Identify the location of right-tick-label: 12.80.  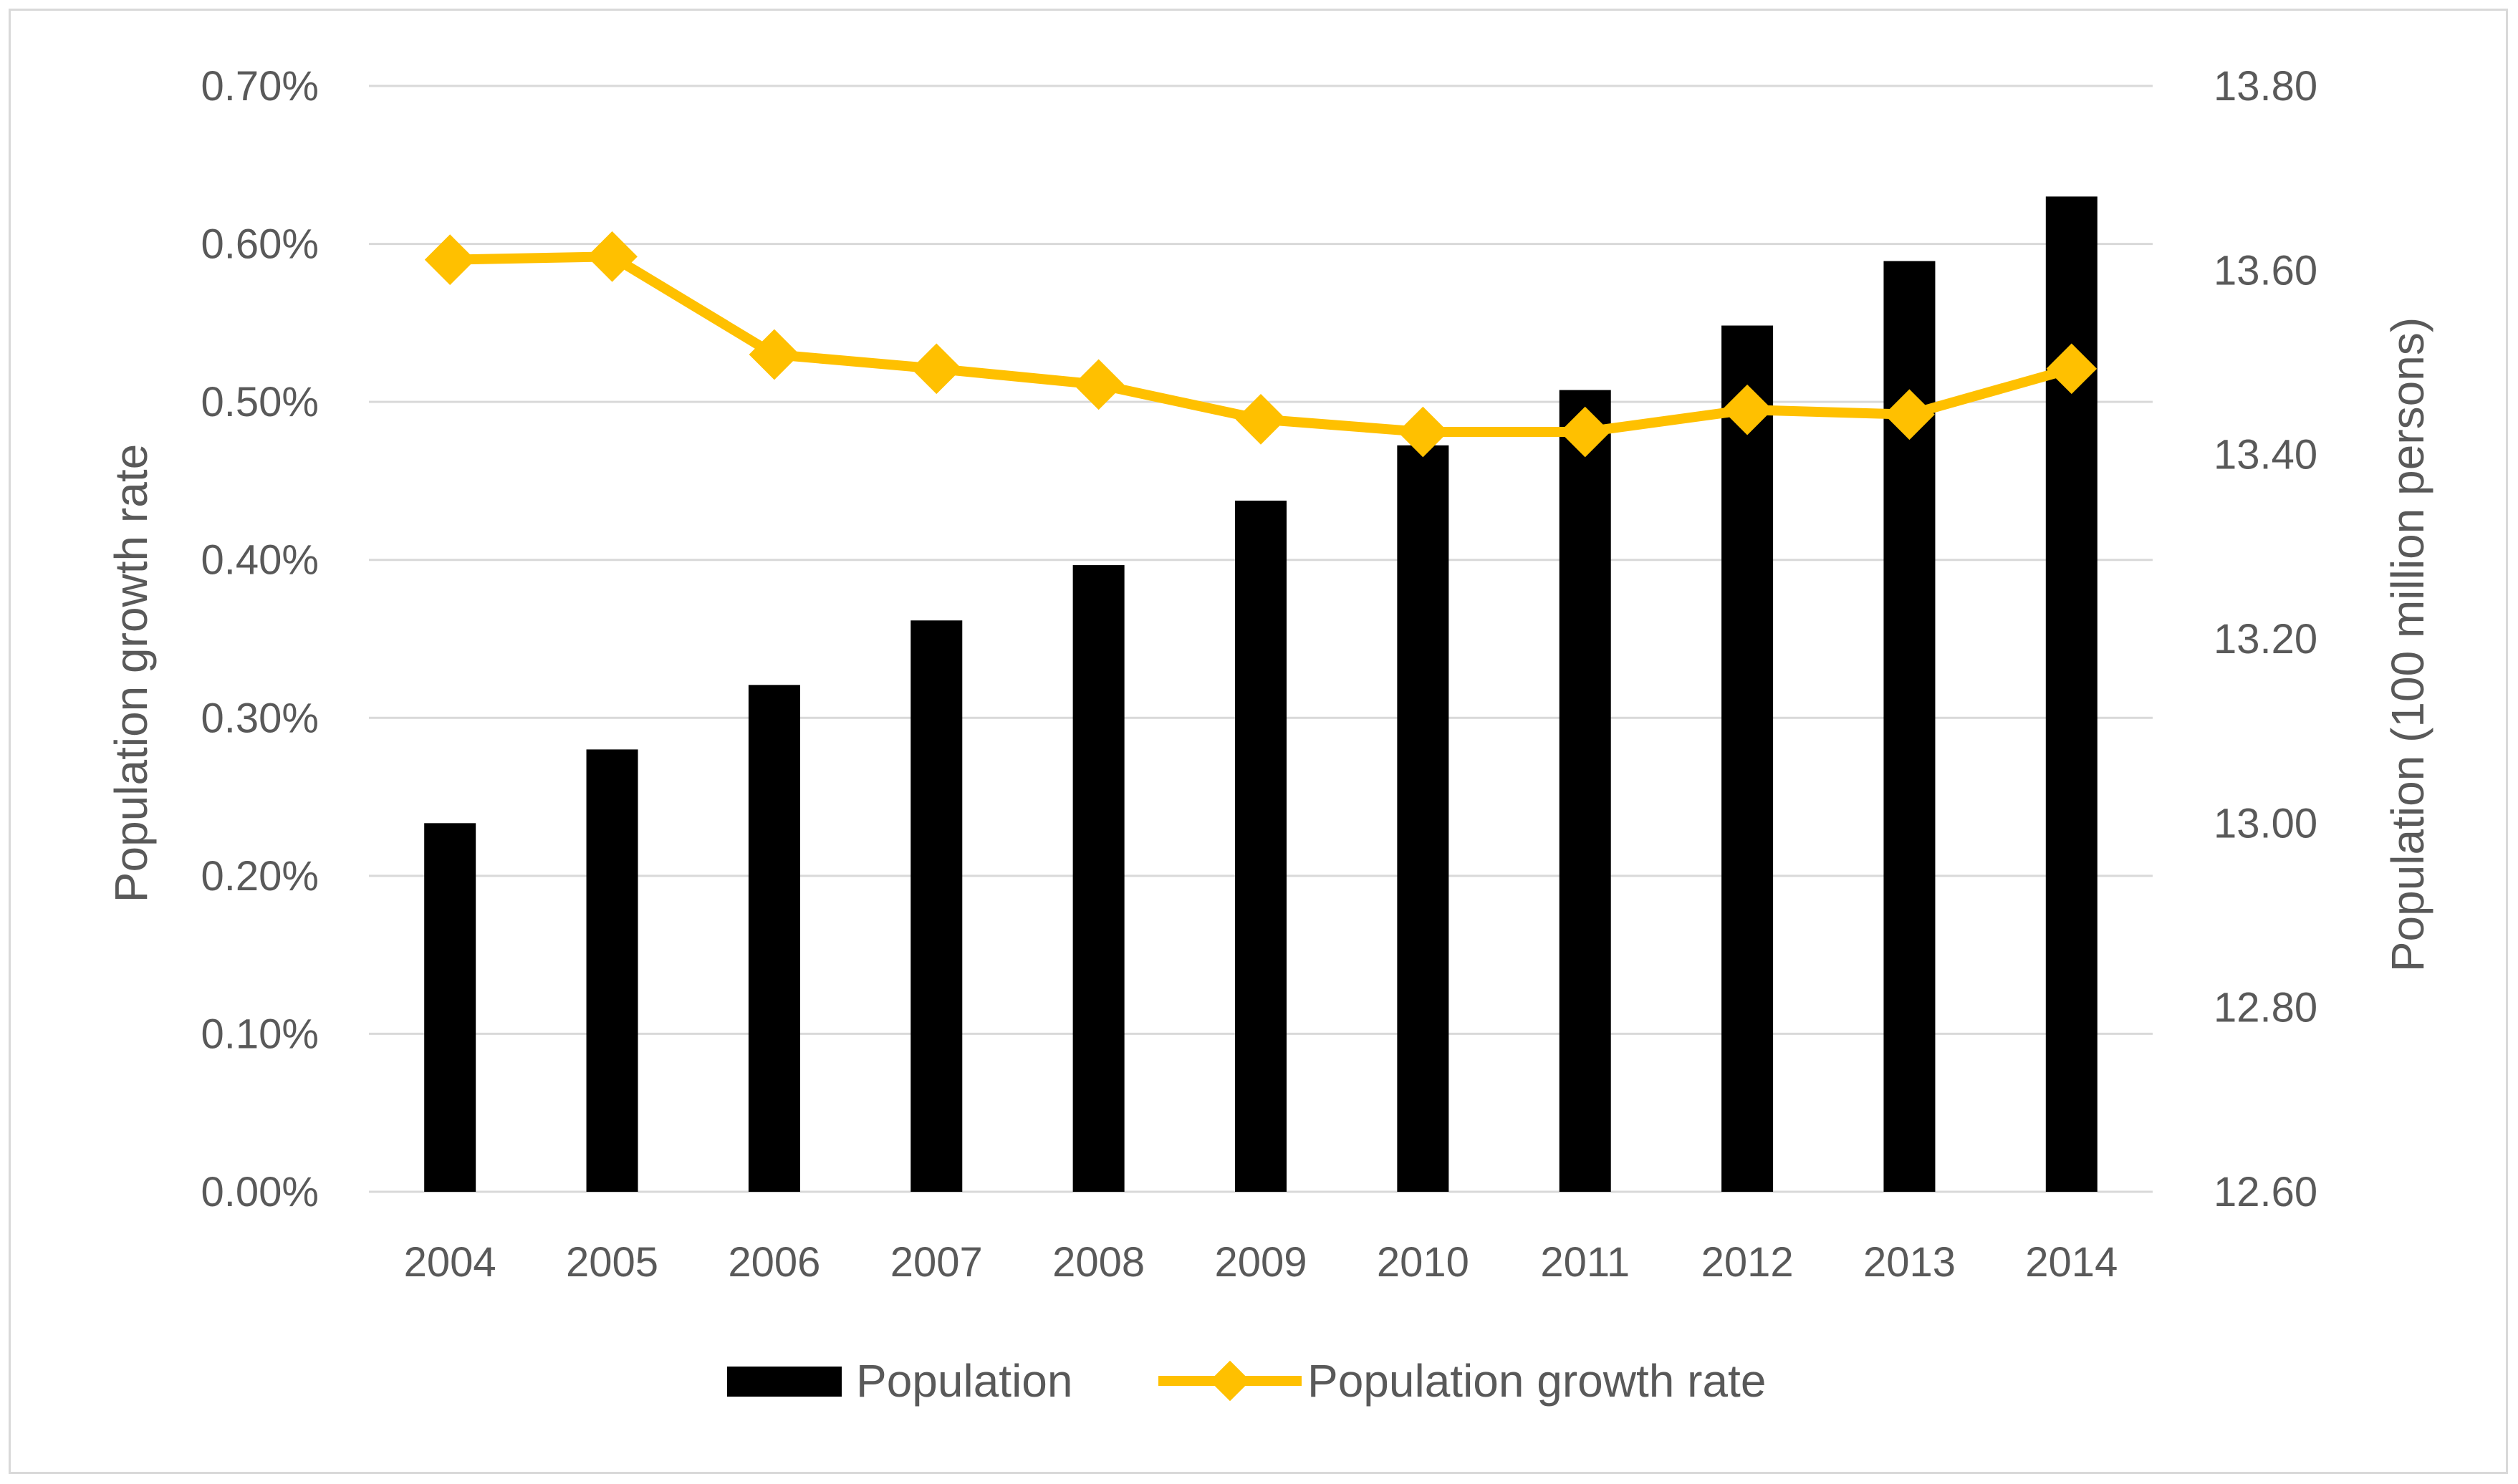
(2265, 1008).